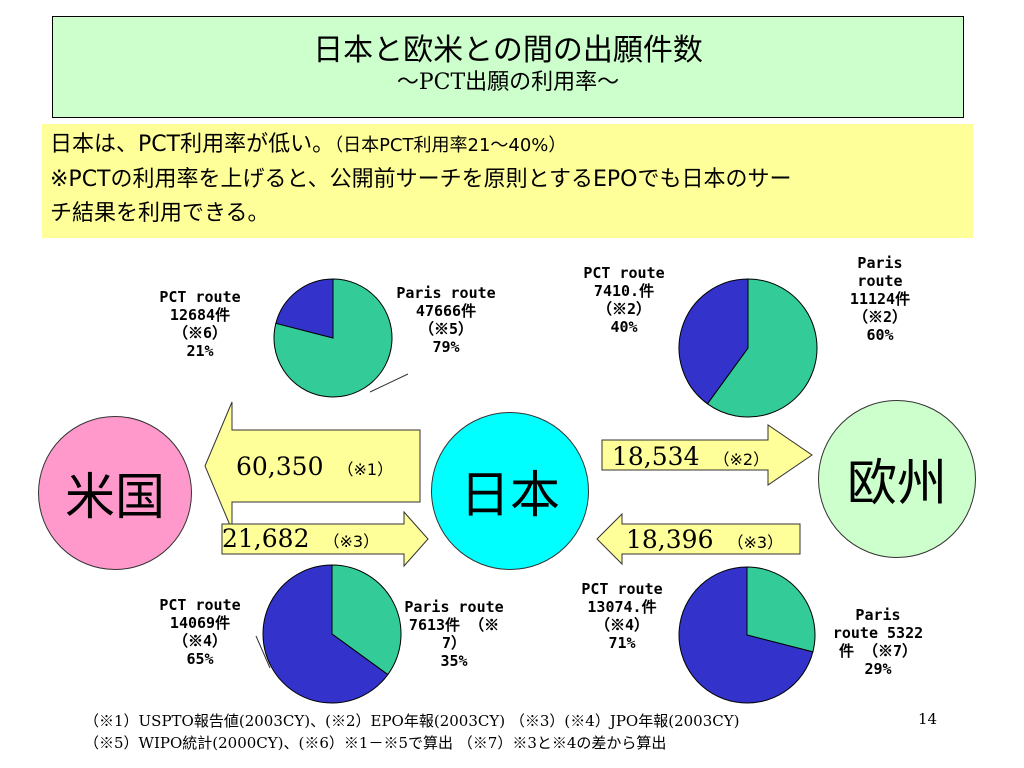  I want to click on pie-label-line: 21%, so click(200, 351).